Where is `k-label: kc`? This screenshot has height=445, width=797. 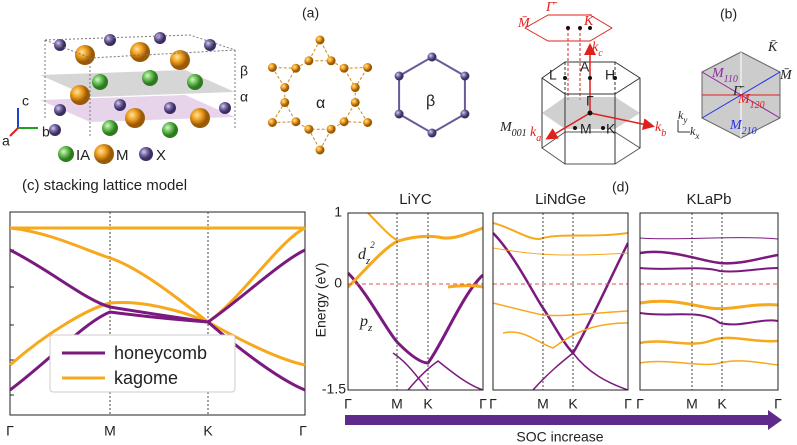 k-label: kc is located at coordinates (597, 49).